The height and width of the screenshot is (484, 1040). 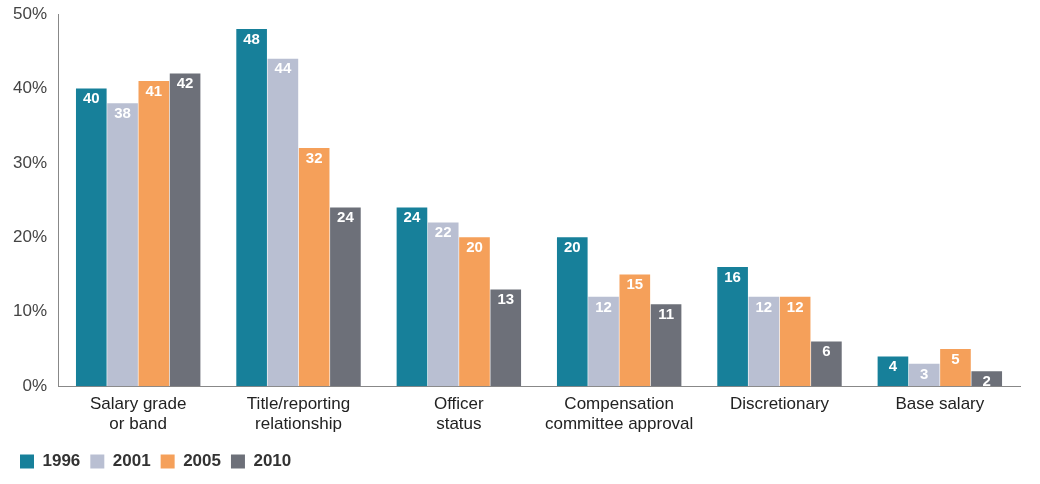 I want to click on legend-label: 1996, so click(x=61, y=461).